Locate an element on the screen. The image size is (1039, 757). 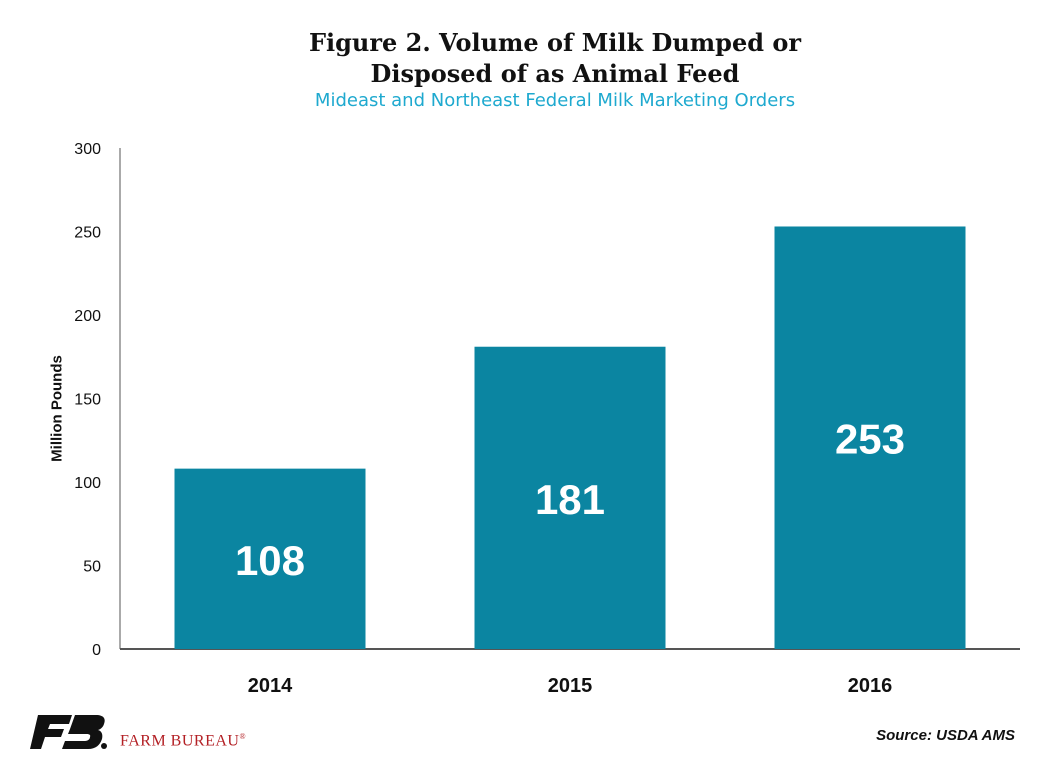
y-tick-label: 250 is located at coordinates (87, 233).